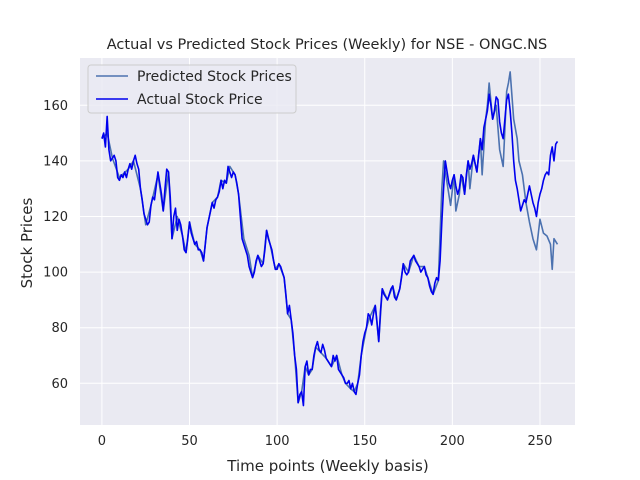  I want to click on legend-label-actual: Actual Stock Price, so click(200, 100).